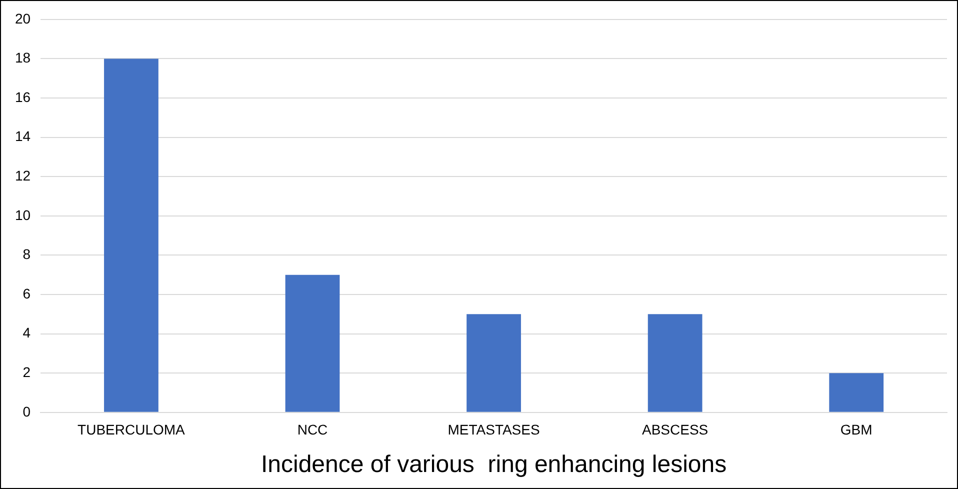  Describe the element at coordinates (26, 332) in the screenshot. I see `y-tick-label: 4` at that location.